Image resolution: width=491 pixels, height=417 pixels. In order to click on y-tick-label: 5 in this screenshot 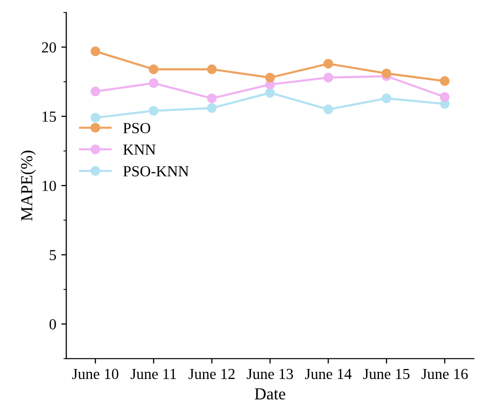, I will do `click(53, 255)`.